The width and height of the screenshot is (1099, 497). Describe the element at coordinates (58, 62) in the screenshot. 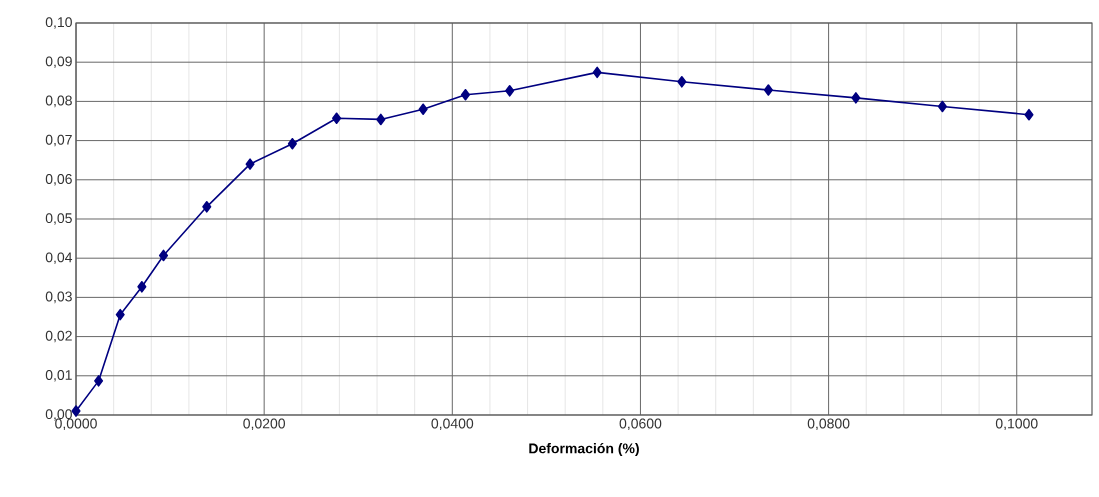

I see `y-tick-label: 0,09` at that location.